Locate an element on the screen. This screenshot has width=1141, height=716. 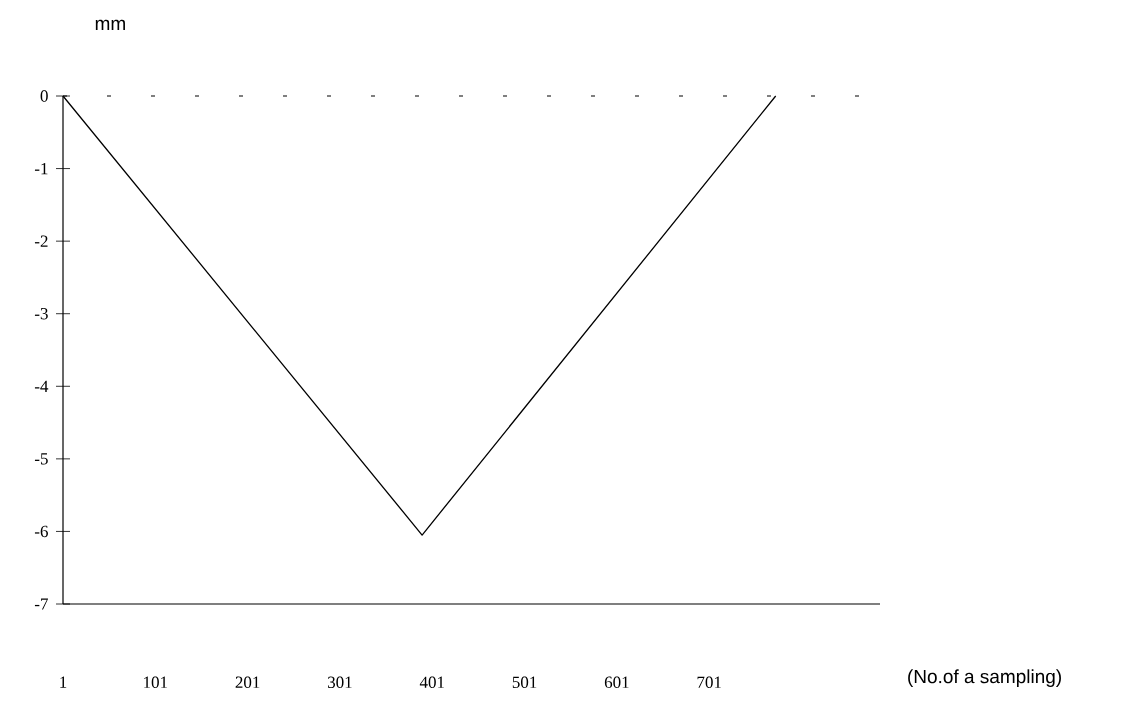
y-tick-label: -4 is located at coordinates (41, 386).